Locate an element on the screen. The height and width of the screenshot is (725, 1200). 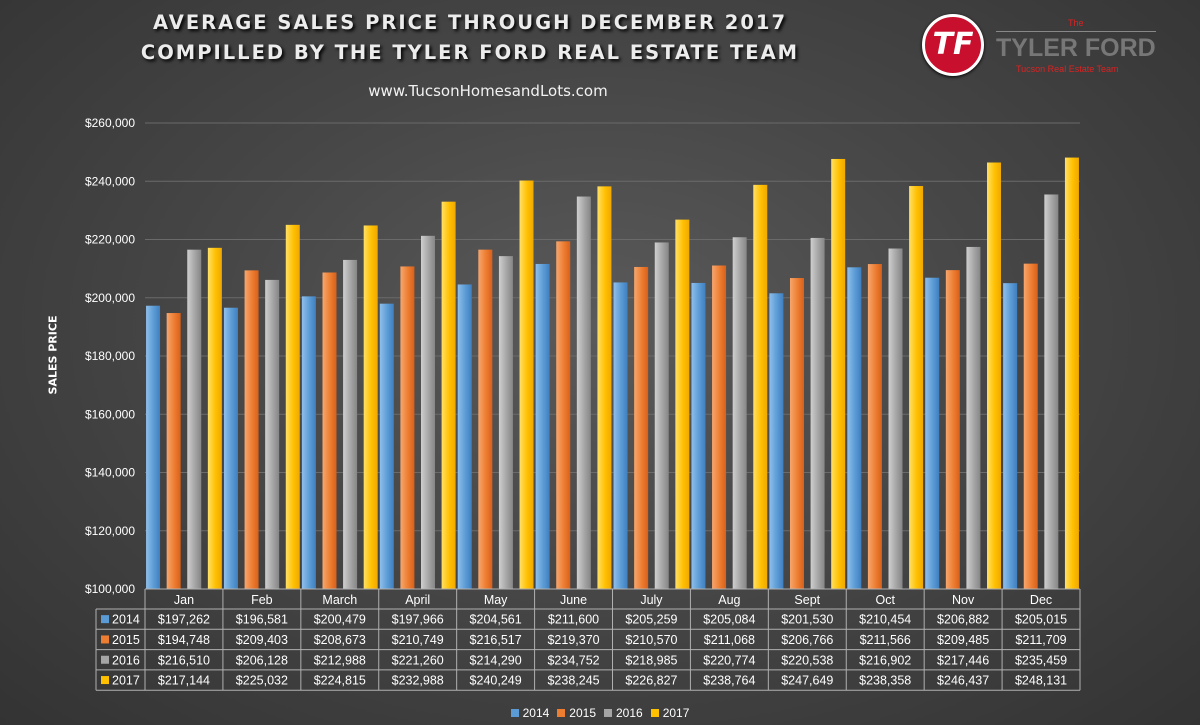
bar-2014-march is located at coordinates (308, 442).